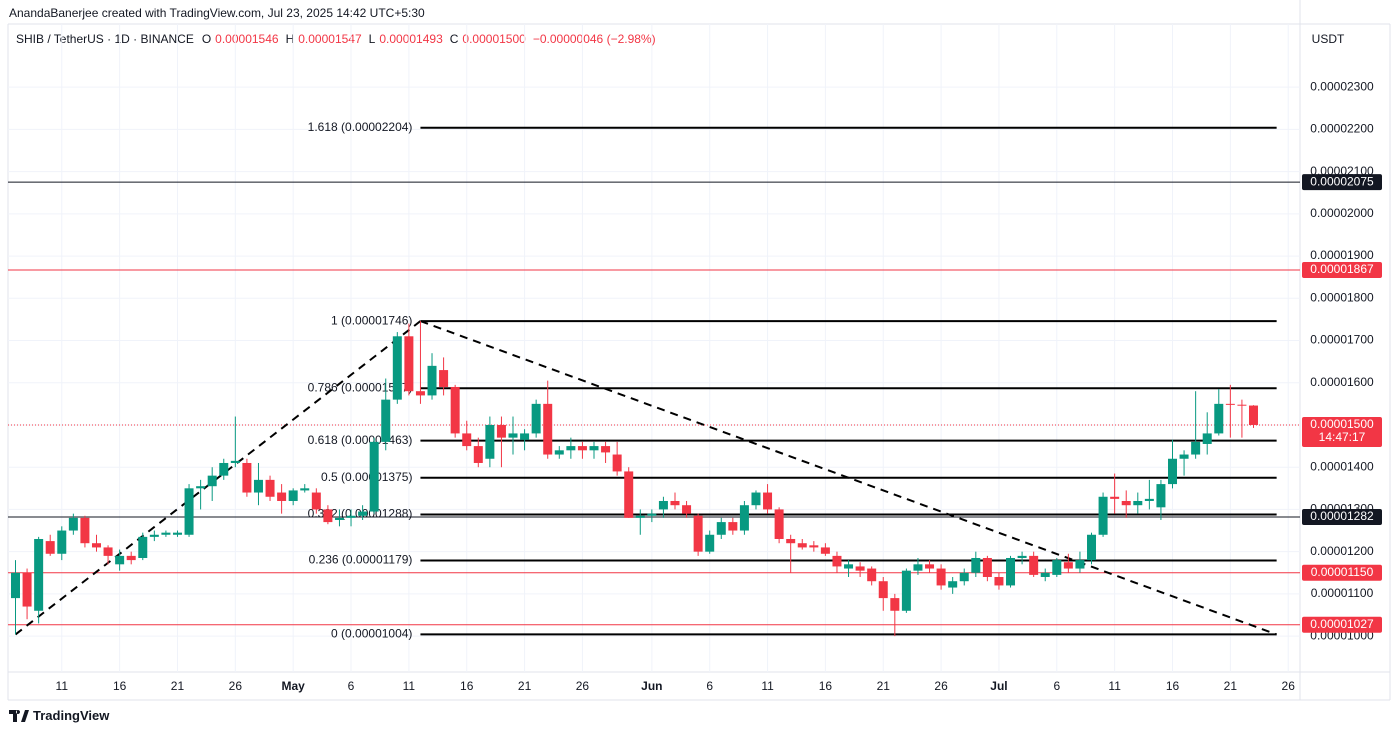 The image size is (1400, 731). Describe the element at coordinates (19, 715) in the screenshot. I see `brand-logo` at that location.